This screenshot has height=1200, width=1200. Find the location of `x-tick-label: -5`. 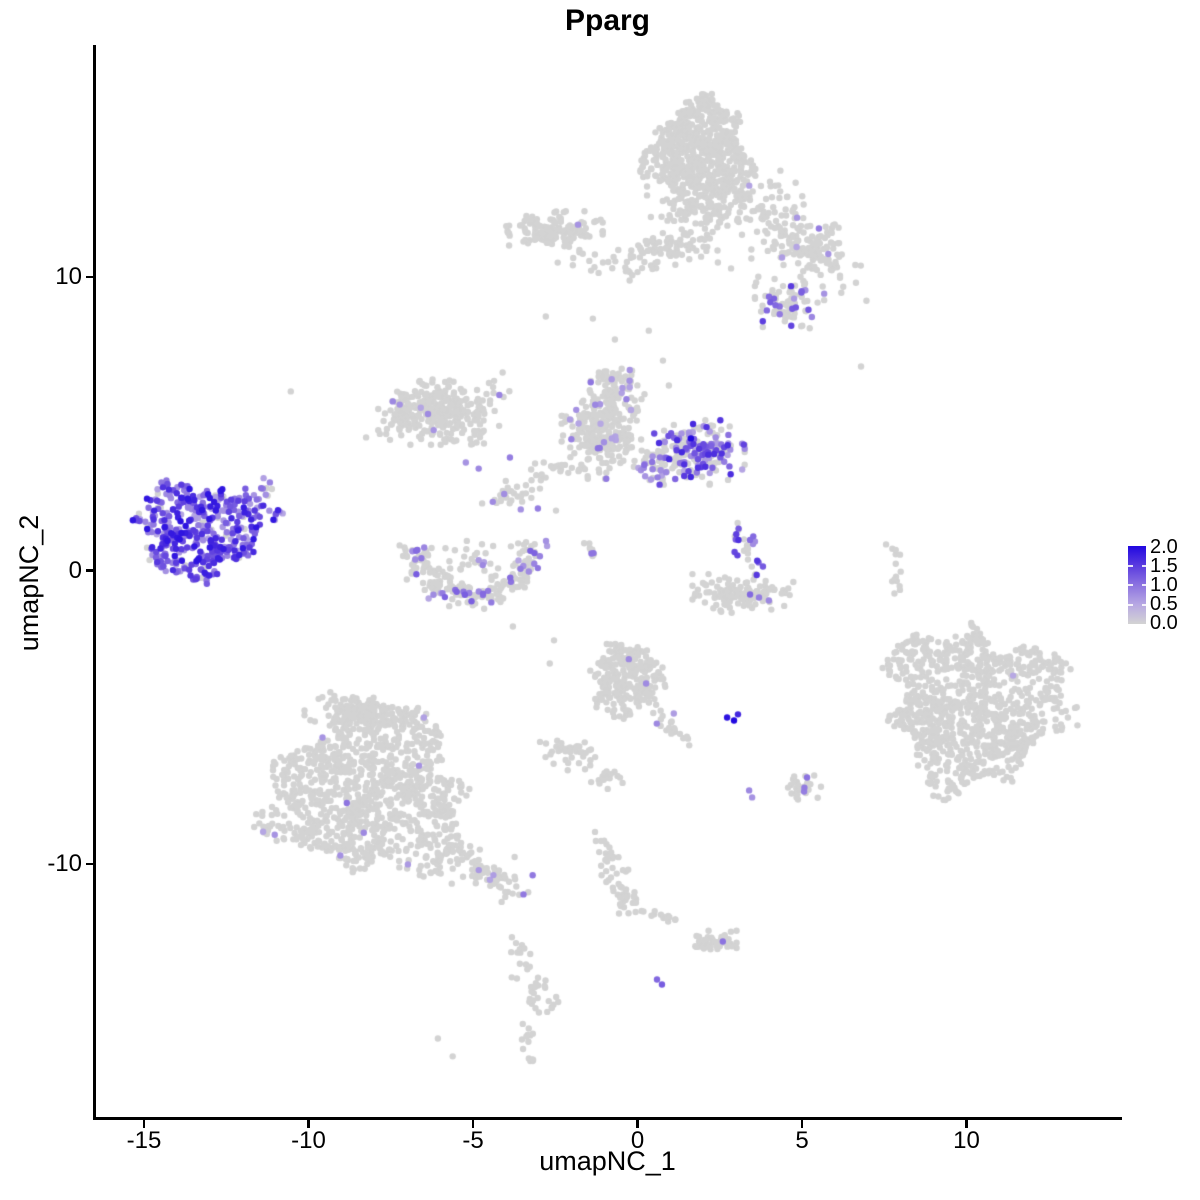

x-tick-label: -5 is located at coordinates (473, 1140).